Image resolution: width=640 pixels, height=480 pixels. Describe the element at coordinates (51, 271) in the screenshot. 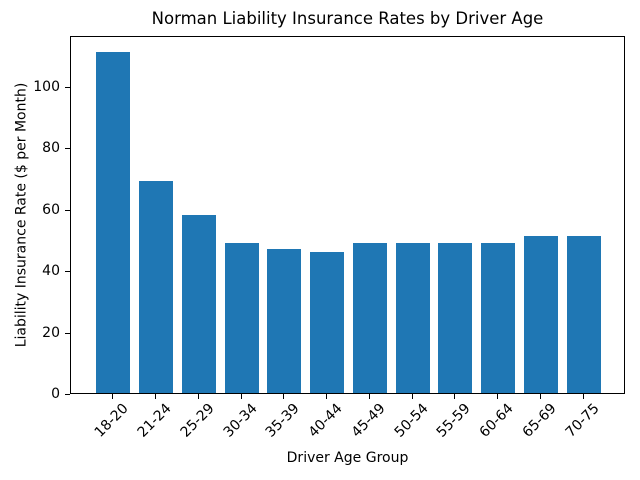

I see `y-tick-label: 40` at that location.